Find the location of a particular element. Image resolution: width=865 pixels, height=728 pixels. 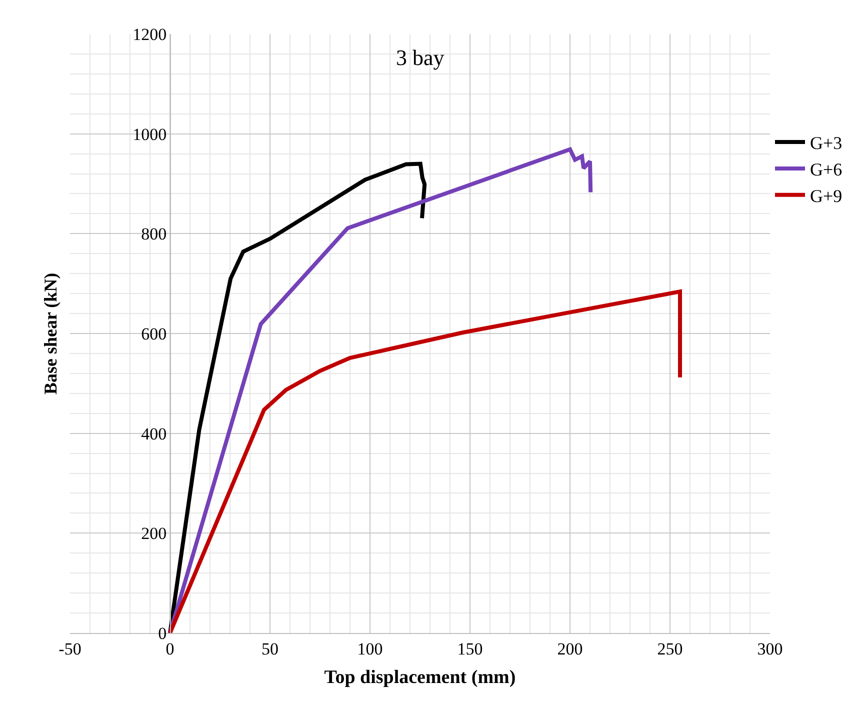

y-tick-label: 0 is located at coordinates (162, 633).